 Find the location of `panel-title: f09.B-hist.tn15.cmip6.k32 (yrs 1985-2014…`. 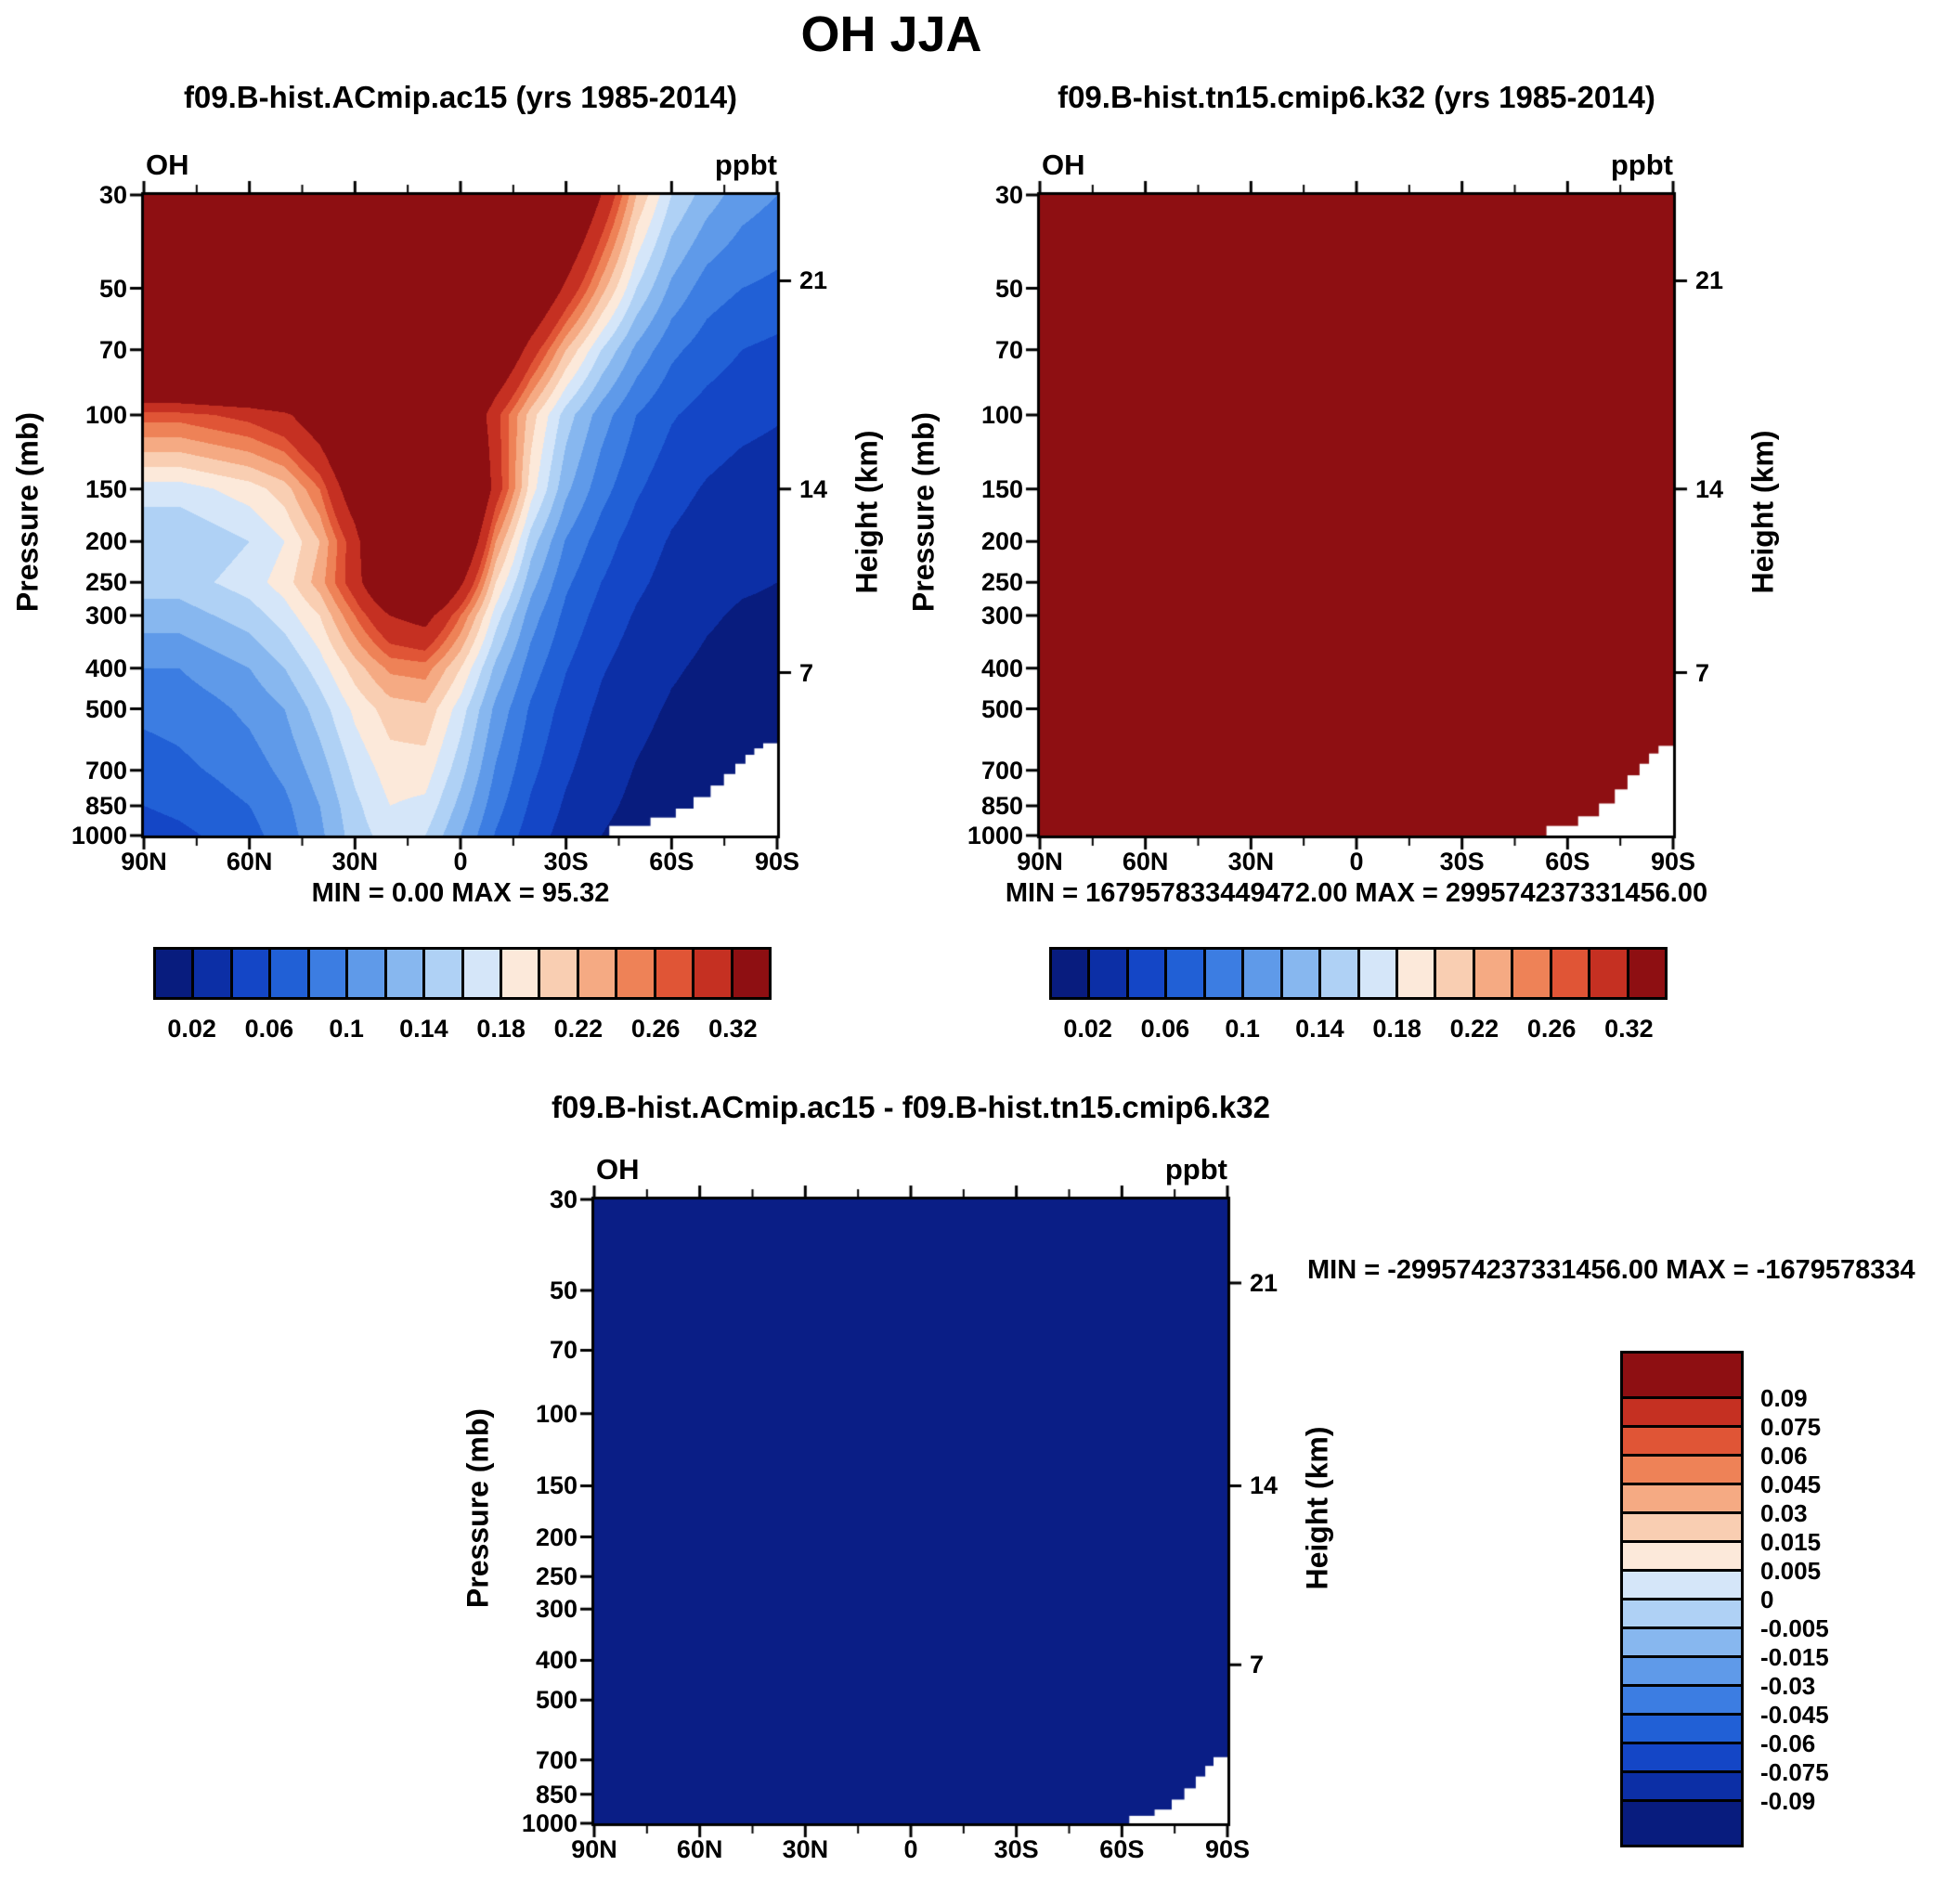

panel-title: f09.B-hist.tn15.cmip6.k32 (yrs 1985-2014… is located at coordinates (1356, 97).